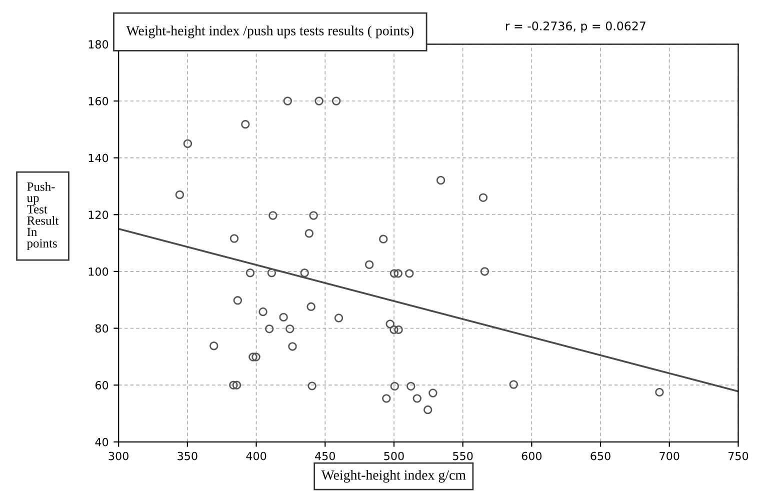 The height and width of the screenshot is (491, 765). Describe the element at coordinates (256, 456) in the screenshot. I see `x-tick-label: 400` at that location.